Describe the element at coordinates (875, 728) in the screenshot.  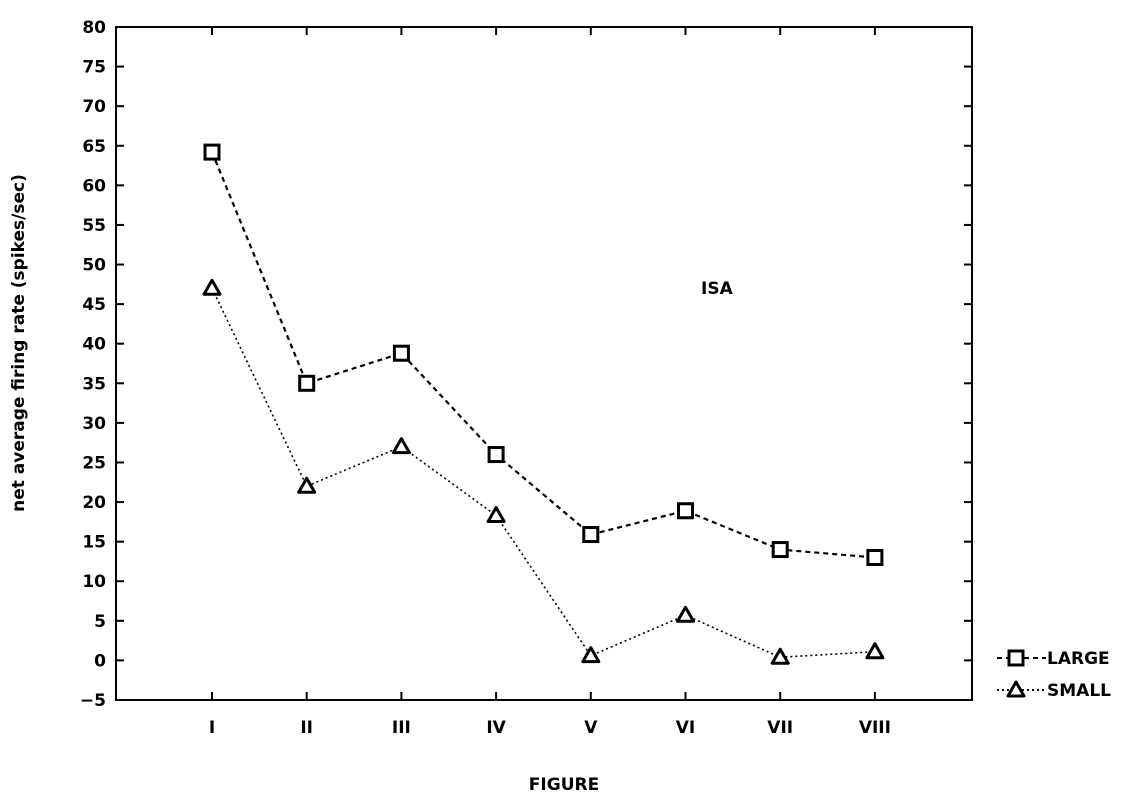
I see `x-tick-label: VIII` at that location.